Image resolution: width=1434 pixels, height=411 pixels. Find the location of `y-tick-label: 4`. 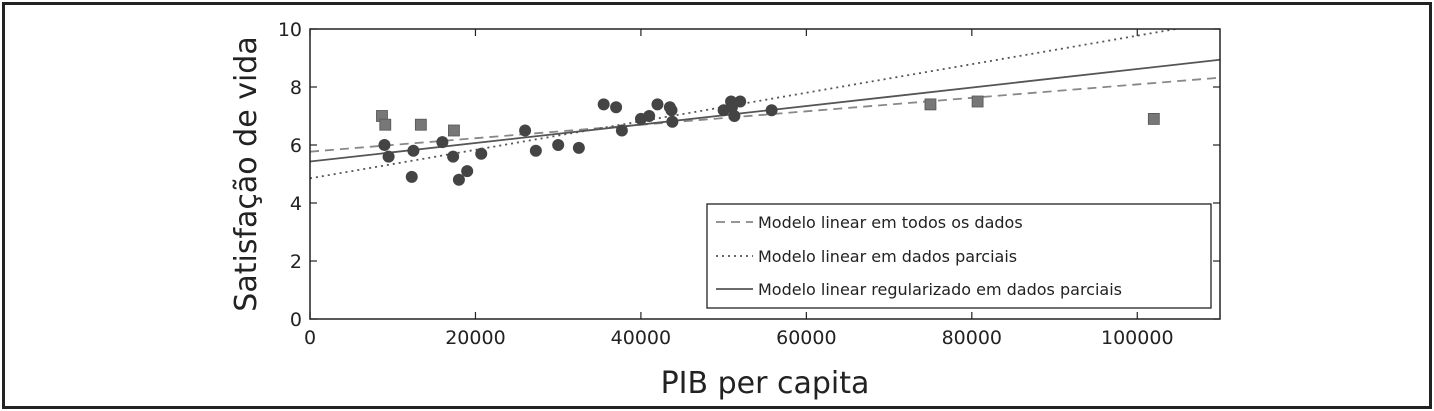

y-tick-label: 4 is located at coordinates (296, 204).